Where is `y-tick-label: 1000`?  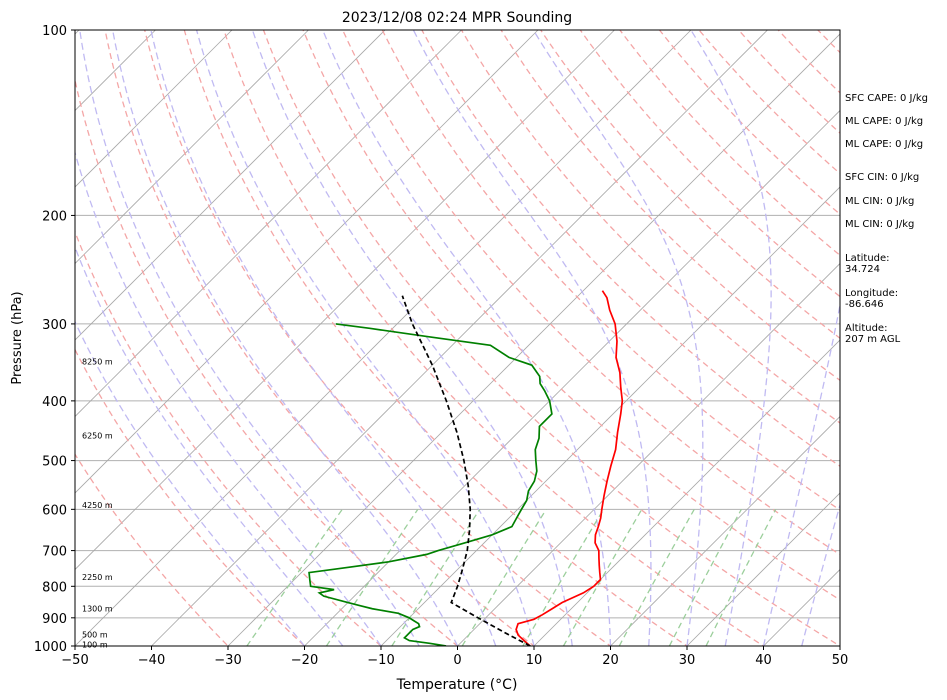 y-tick-label: 1000 is located at coordinates (50, 647).